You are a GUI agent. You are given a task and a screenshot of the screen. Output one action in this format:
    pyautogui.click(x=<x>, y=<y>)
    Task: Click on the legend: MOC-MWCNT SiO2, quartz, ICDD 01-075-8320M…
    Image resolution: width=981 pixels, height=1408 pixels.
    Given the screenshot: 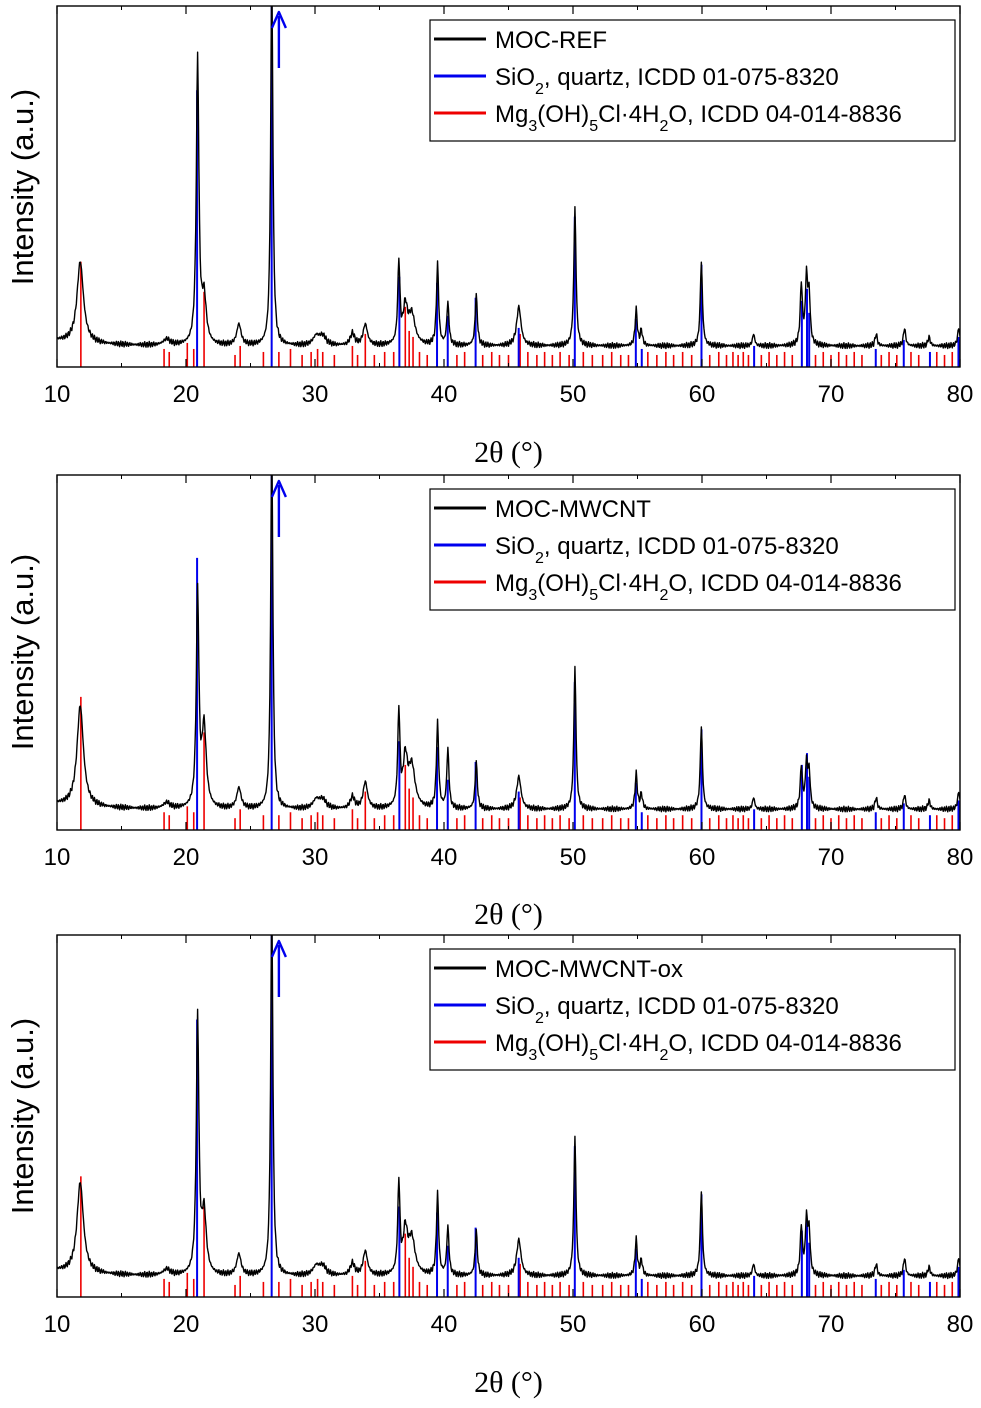 What is the action you would take?
    pyautogui.click(x=692, y=549)
    